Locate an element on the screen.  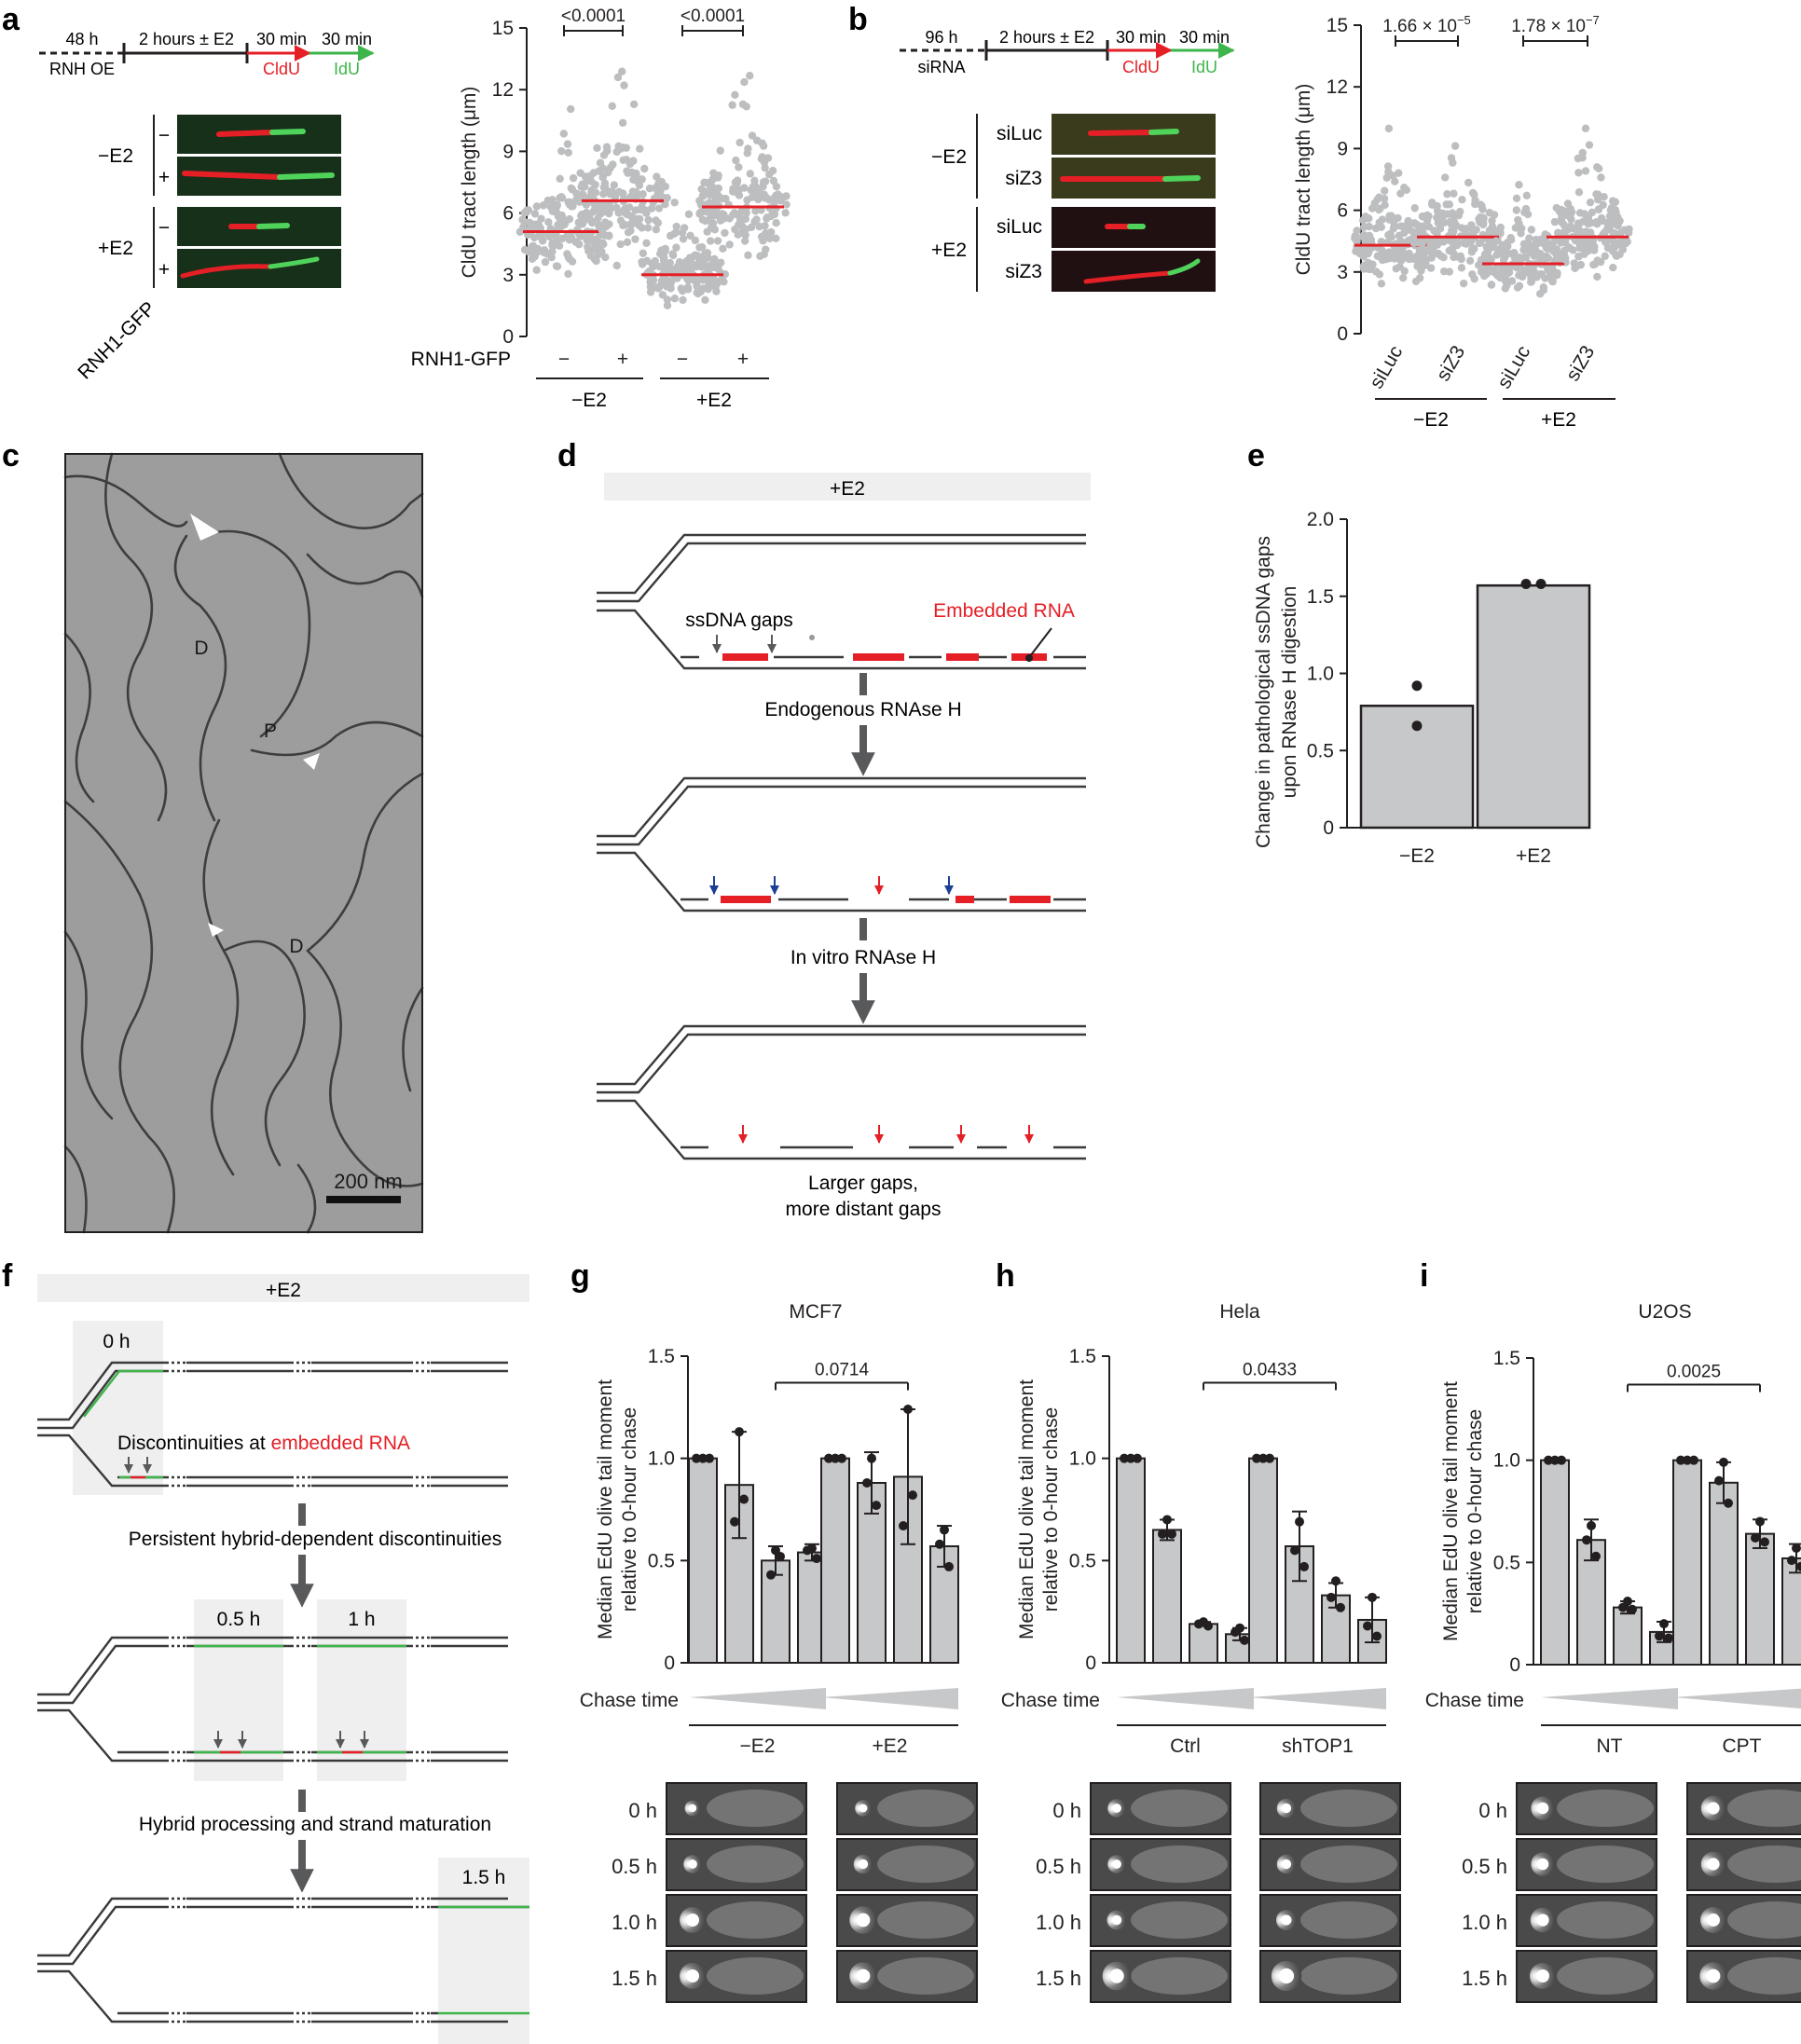
p-value-label: <0.0001 is located at coordinates (593, 16).